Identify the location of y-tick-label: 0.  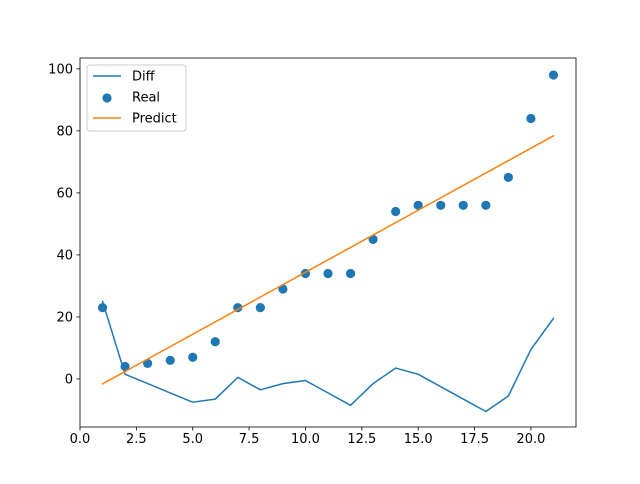
(69, 379).